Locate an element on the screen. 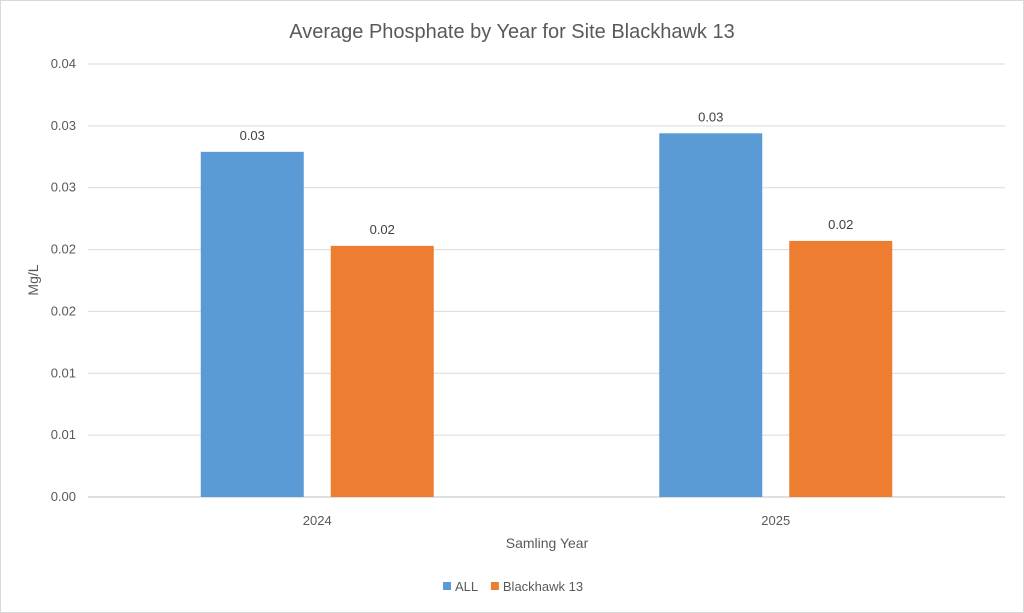 Image resolution: width=1024 pixels, height=613 pixels. y-tick-label: 0.00 is located at coordinates (63, 496).